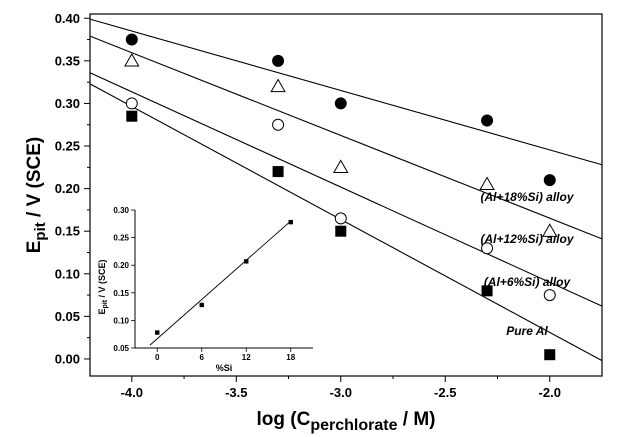 Image resolution: width=636 pixels, height=437 pixels. What do you see at coordinates (34, 247) in the screenshot?
I see `y-axis-title-main: E` at bounding box center [34, 247].